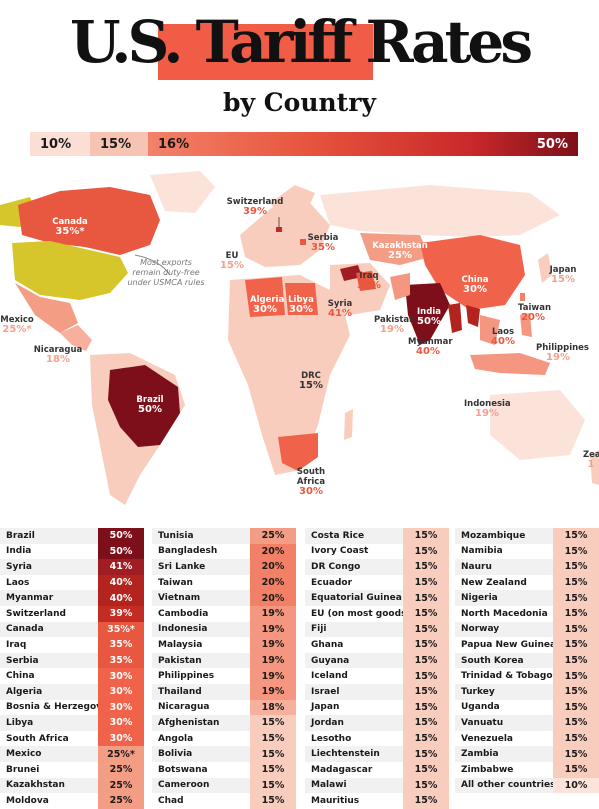 The height and width of the screenshot is (809, 599). What do you see at coordinates (487, 738) in the screenshot?
I see `country-name: Venezuela` at bounding box center [487, 738].